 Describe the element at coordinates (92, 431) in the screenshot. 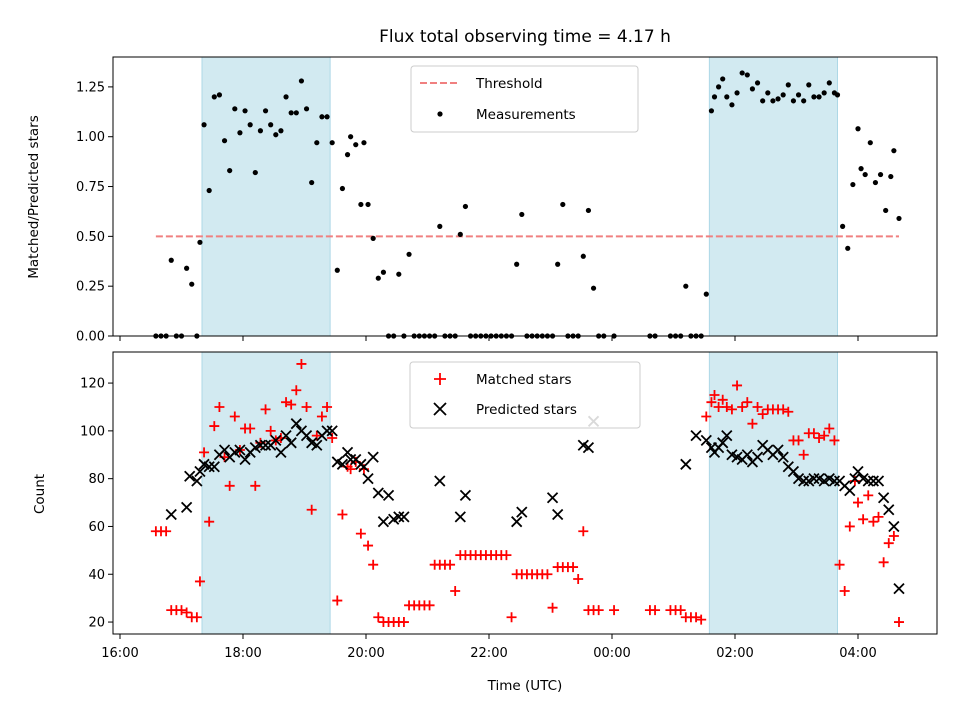

I see `bottom-y-tick-label: 100` at that location.